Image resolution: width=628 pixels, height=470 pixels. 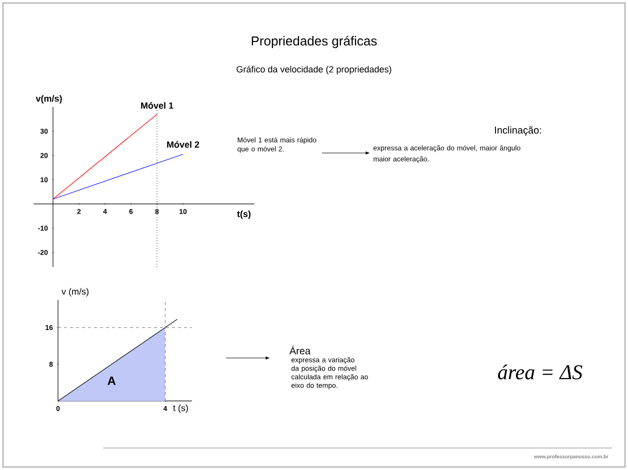 What do you see at coordinates (244, 214) in the screenshot?
I see `x-axis-title: t(s)` at bounding box center [244, 214].